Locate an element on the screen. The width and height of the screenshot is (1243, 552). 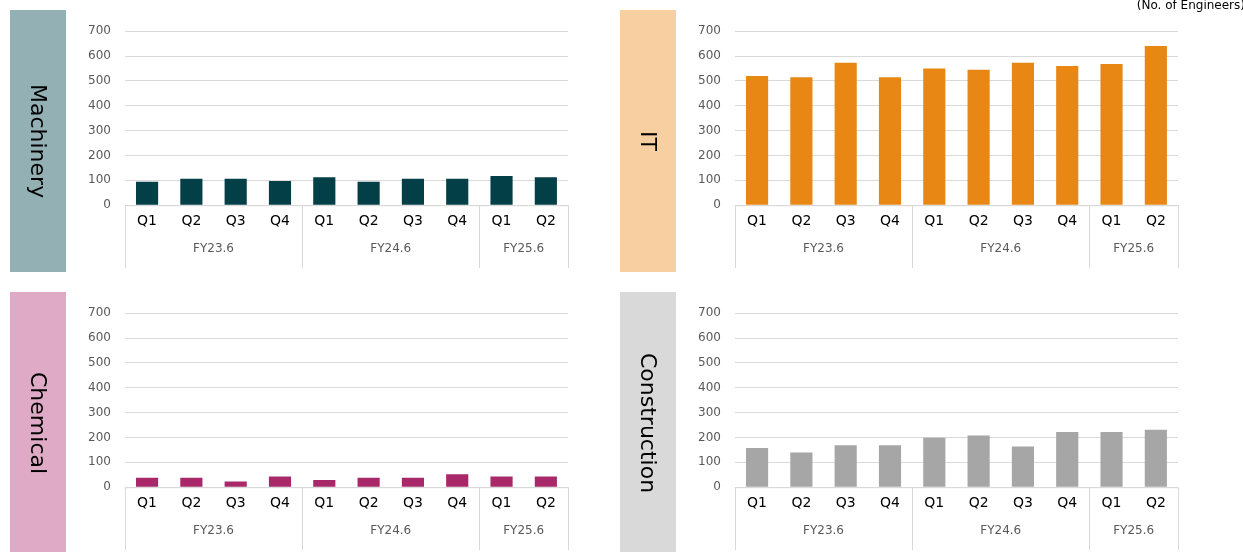
text: Machinery is located at coordinates (38, 141).